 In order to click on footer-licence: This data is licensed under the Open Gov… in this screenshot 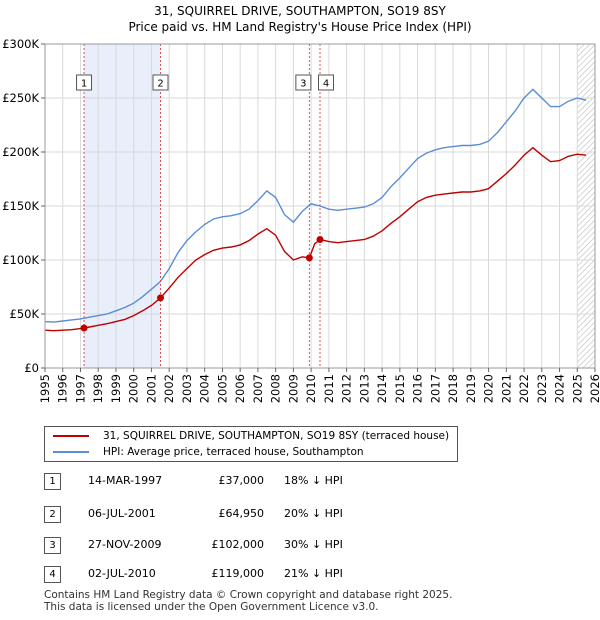, I will do `click(211, 607)`.